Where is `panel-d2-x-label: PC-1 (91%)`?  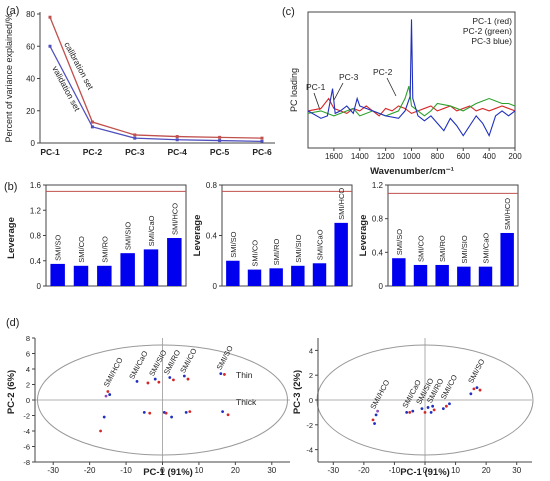 panel-d2-x-label: PC-1 (91%) is located at coordinates (425, 472).